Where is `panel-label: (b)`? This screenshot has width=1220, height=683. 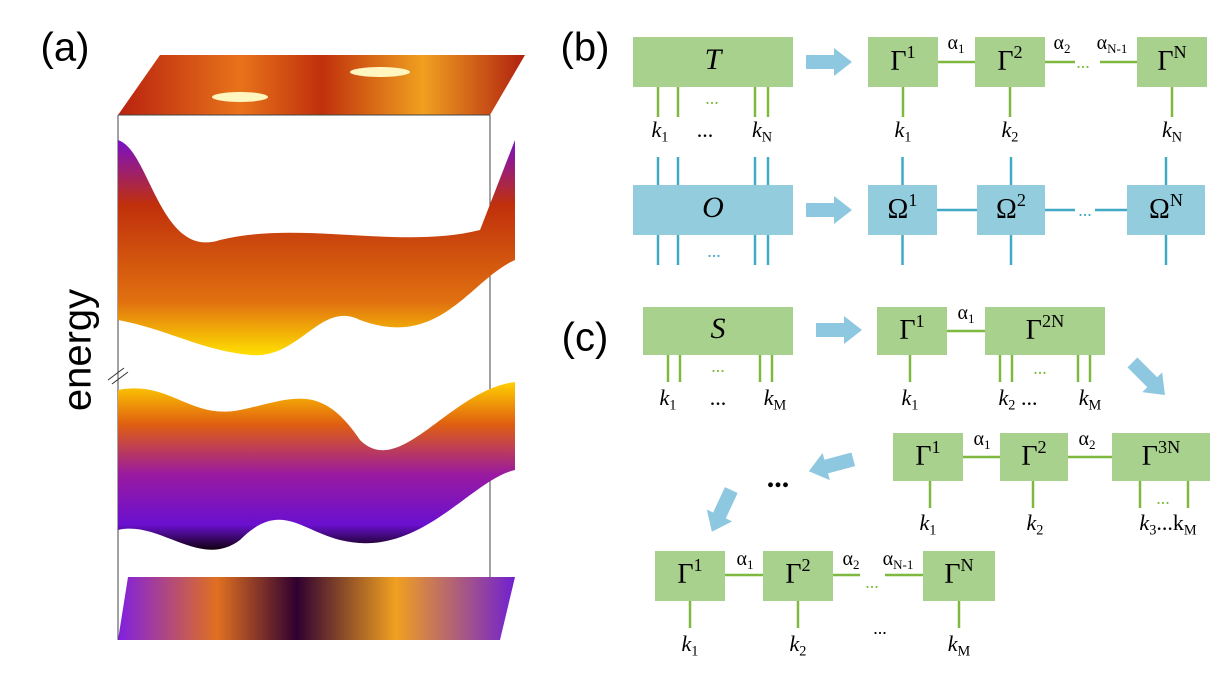
panel-label: (b) is located at coordinates (585, 48).